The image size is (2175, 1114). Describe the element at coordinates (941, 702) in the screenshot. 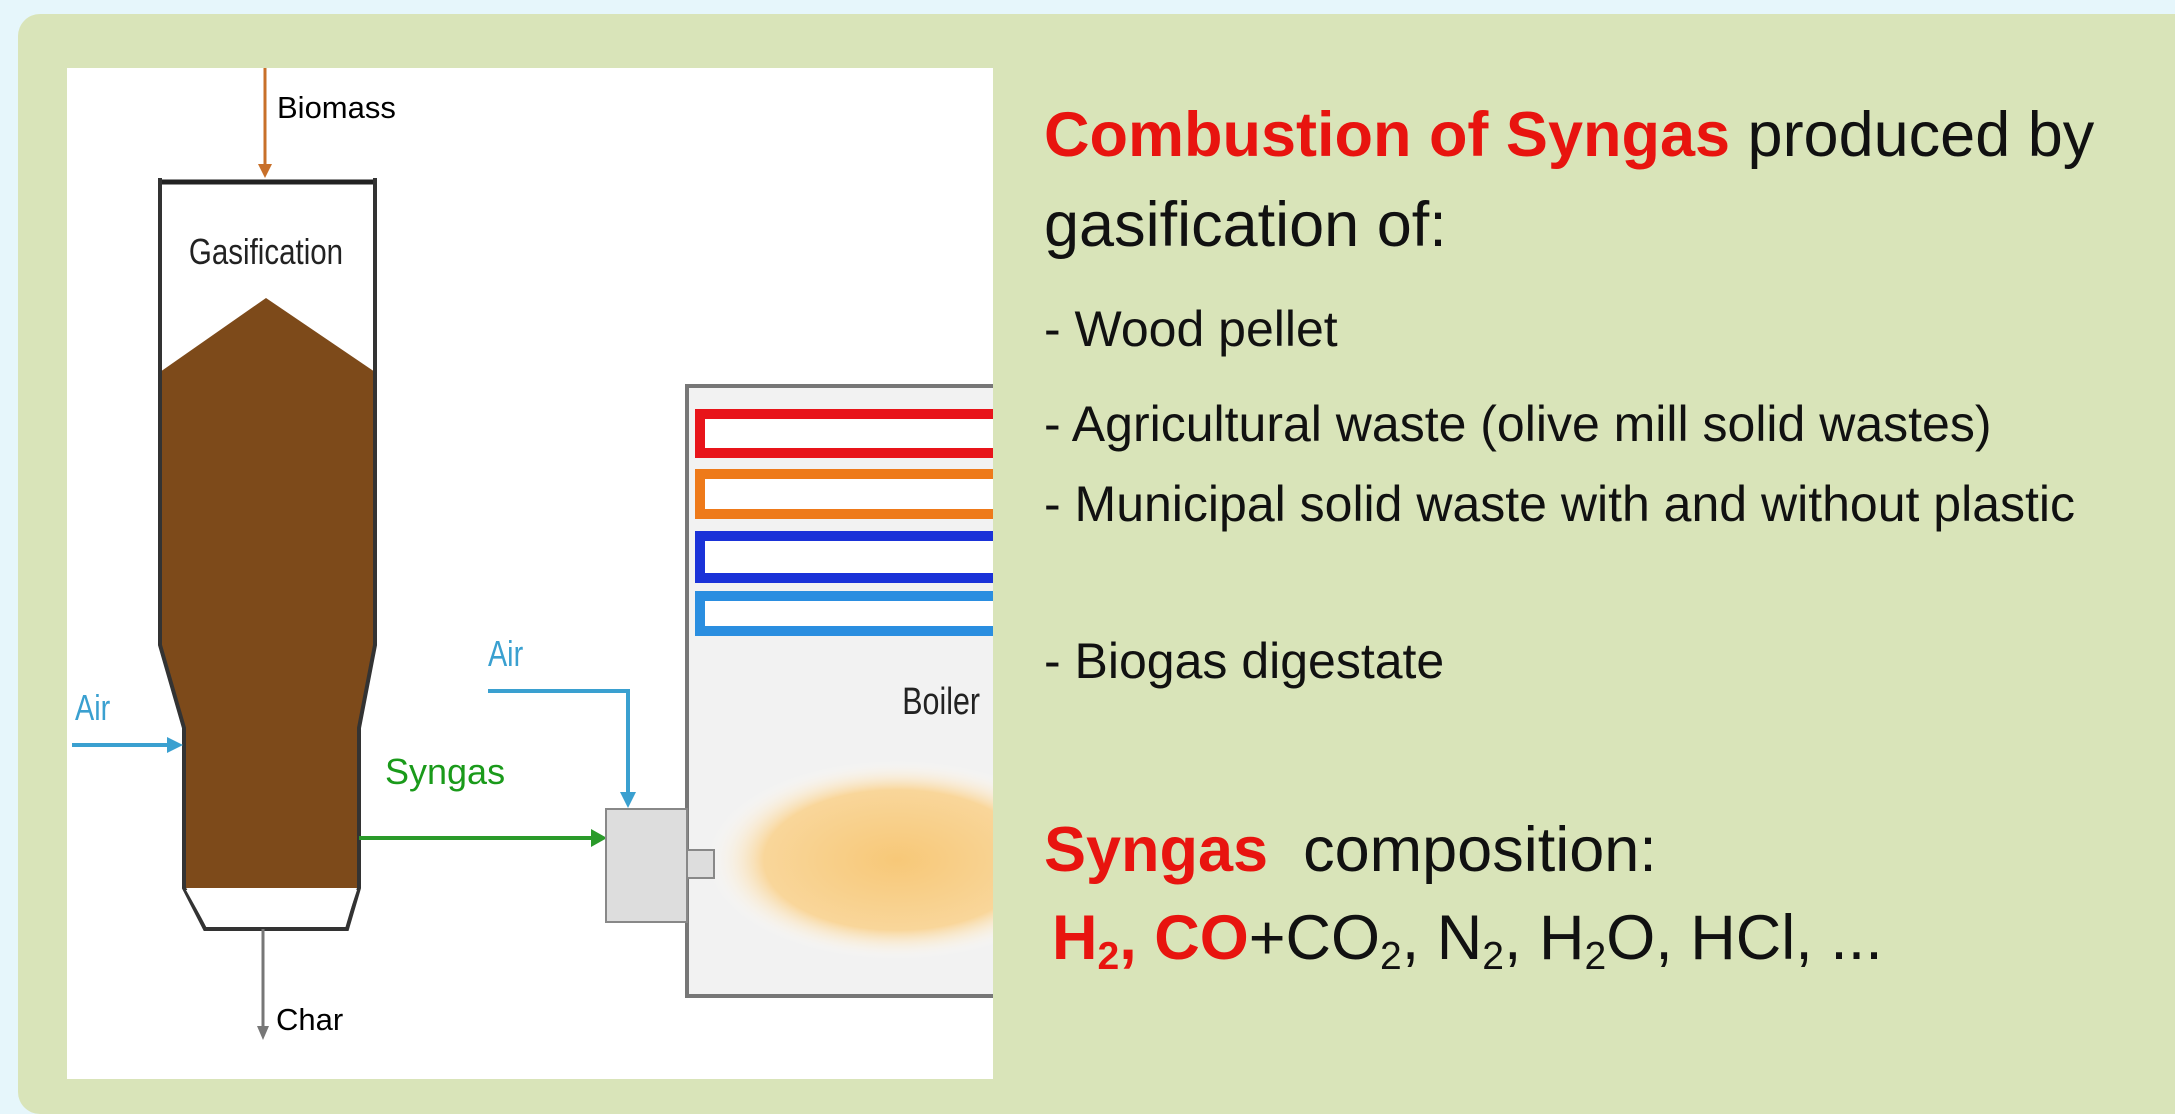

I see `boiler-label: Boiler` at that location.